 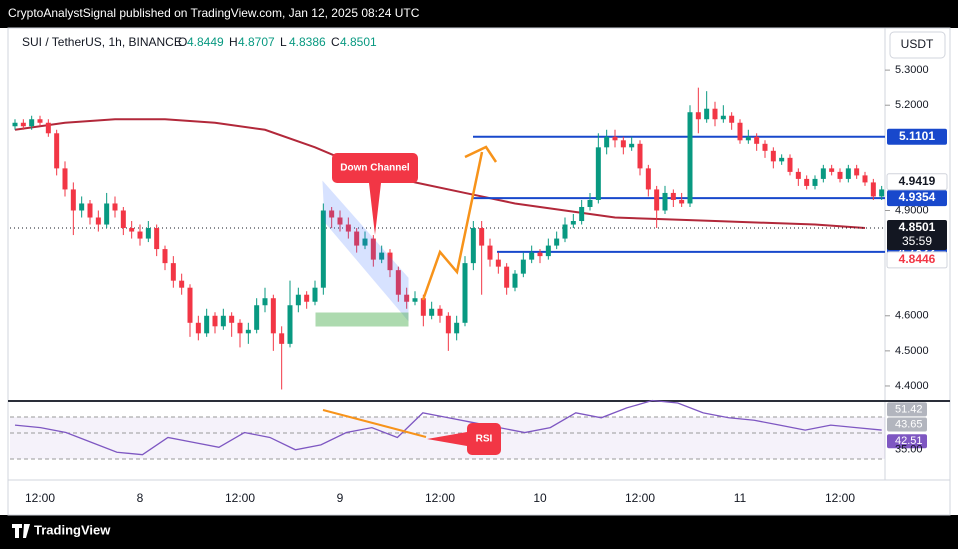 I want to click on y-tick-label: 4.9000, so click(x=912, y=210).